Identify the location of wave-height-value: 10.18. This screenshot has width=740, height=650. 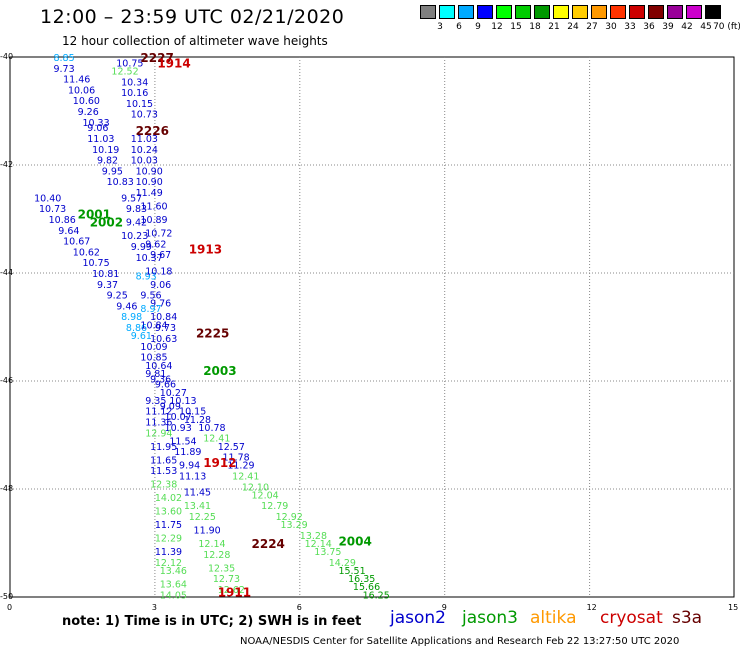
(158, 271).